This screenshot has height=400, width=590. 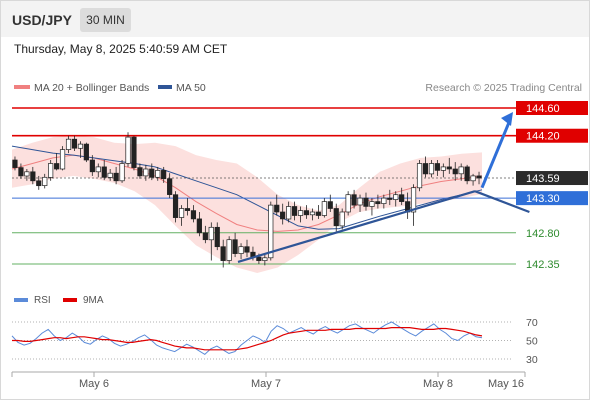 What do you see at coordinates (295, 19) in the screenshot?
I see `chart-header: USD/JPY 30 MIN` at bounding box center [295, 19].